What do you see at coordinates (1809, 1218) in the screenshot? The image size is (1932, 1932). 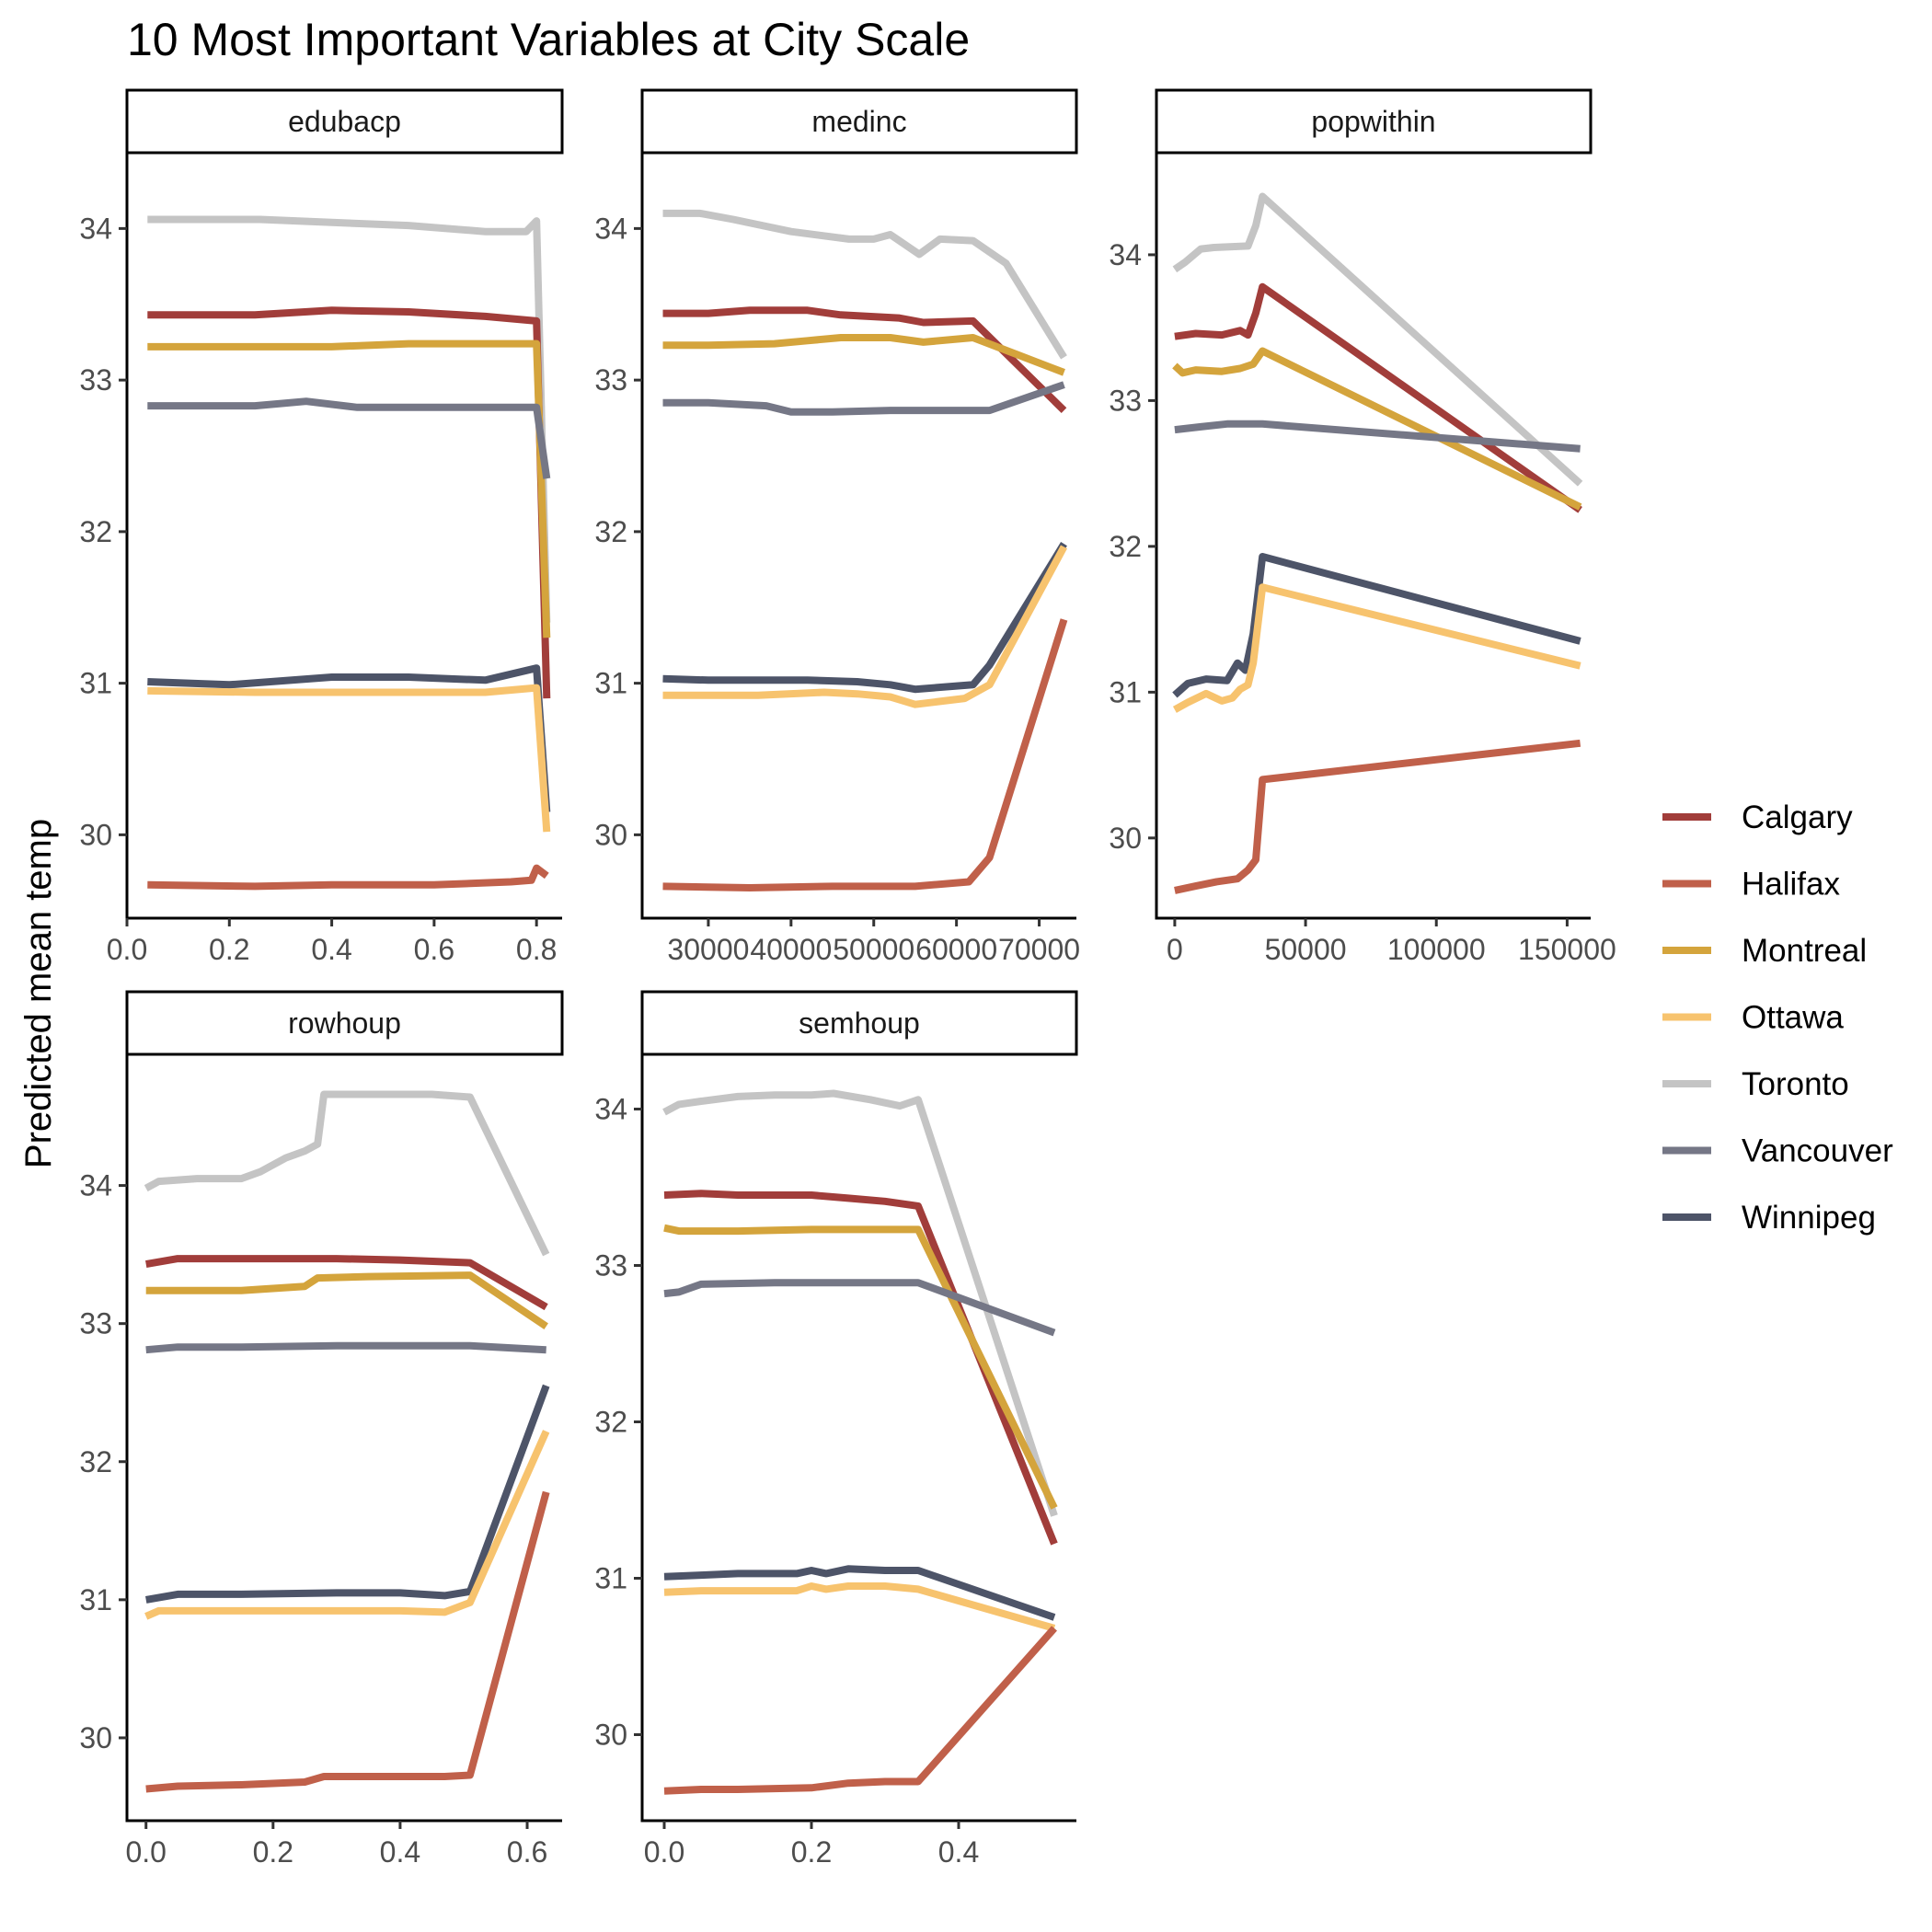 I see `legend-label: Winnipeg` at bounding box center [1809, 1218].